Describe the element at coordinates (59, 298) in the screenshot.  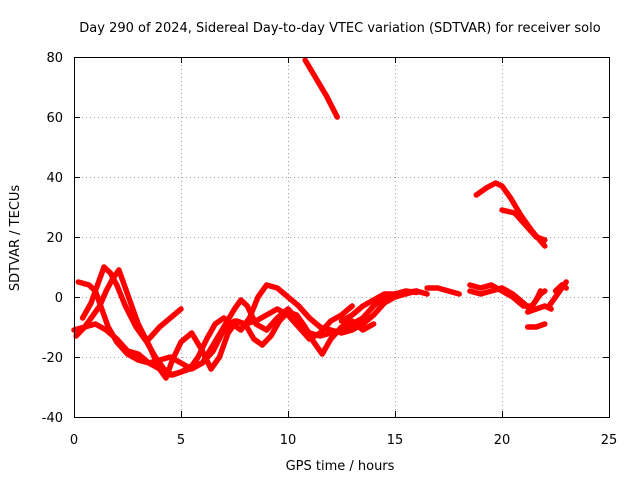
I see `y-tick-label: 0` at that location.